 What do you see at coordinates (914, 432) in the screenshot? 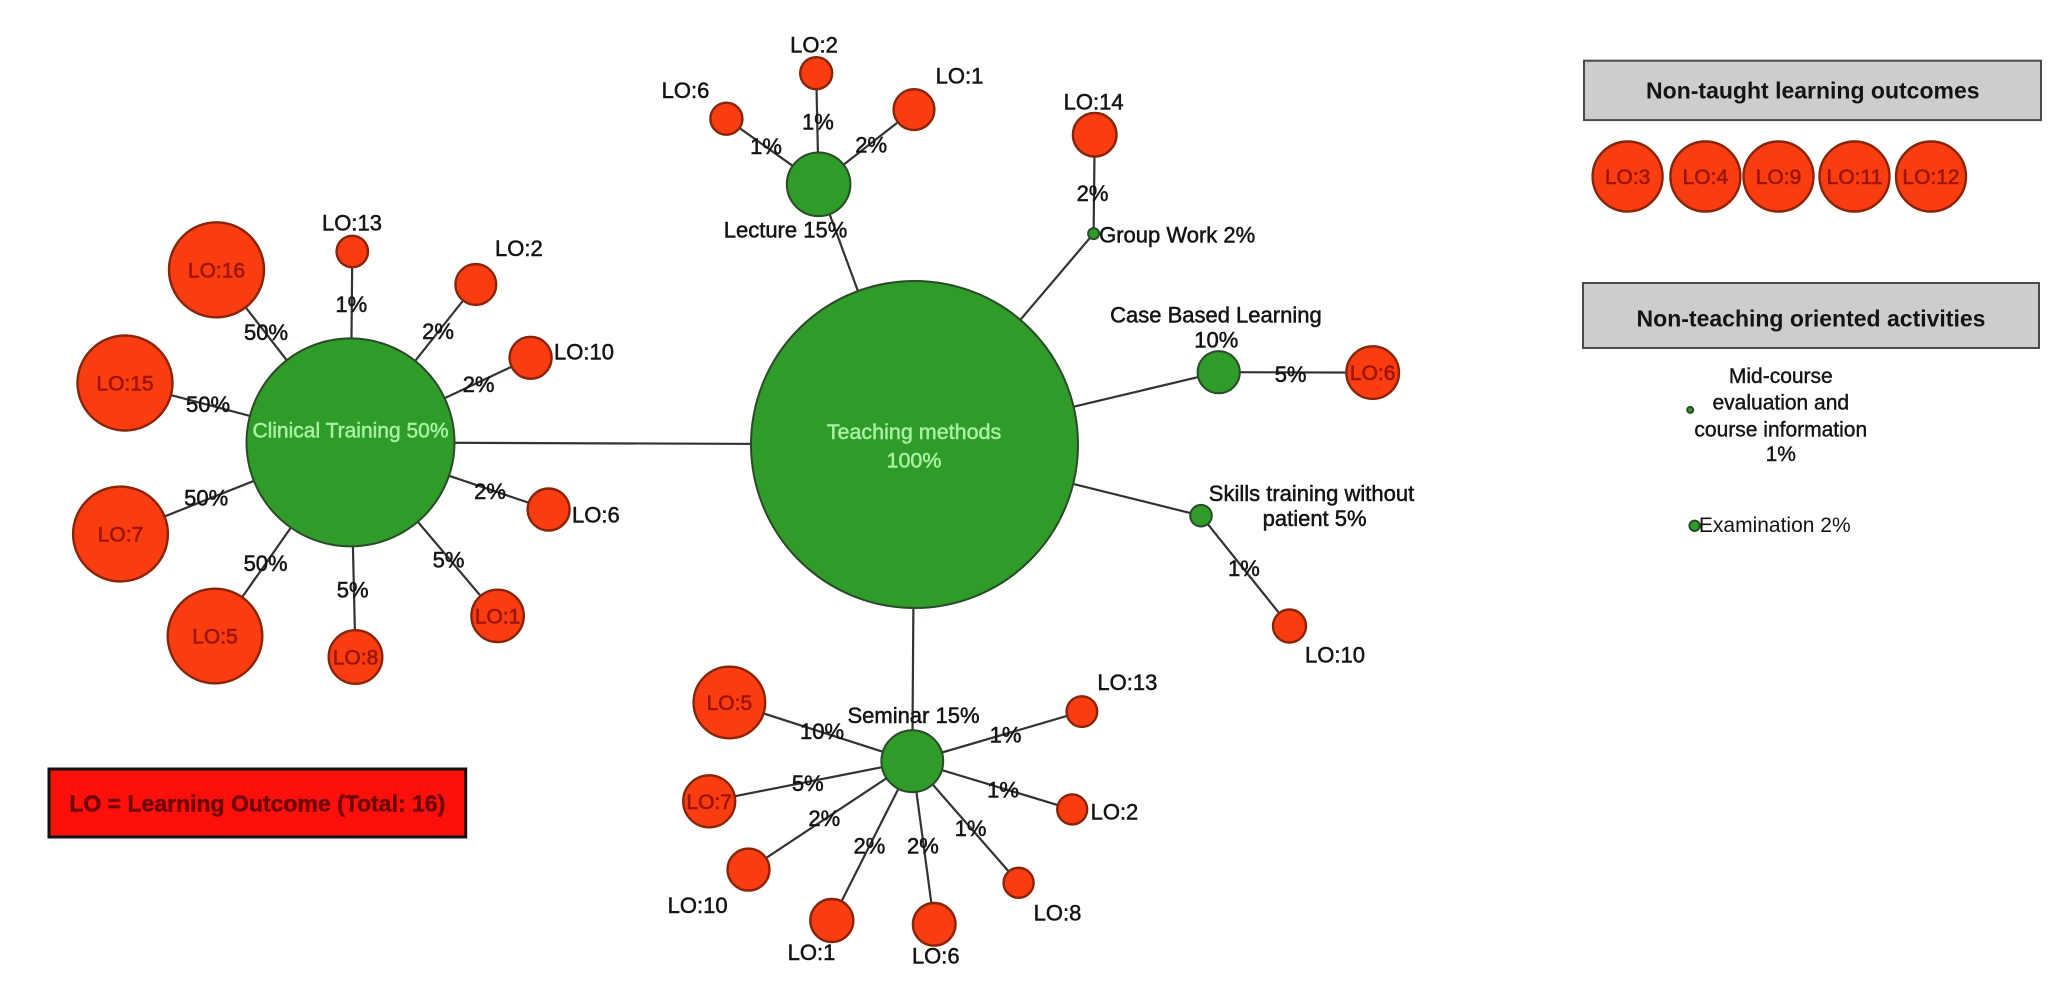
I see `svg-text: Teaching methods` at bounding box center [914, 432].